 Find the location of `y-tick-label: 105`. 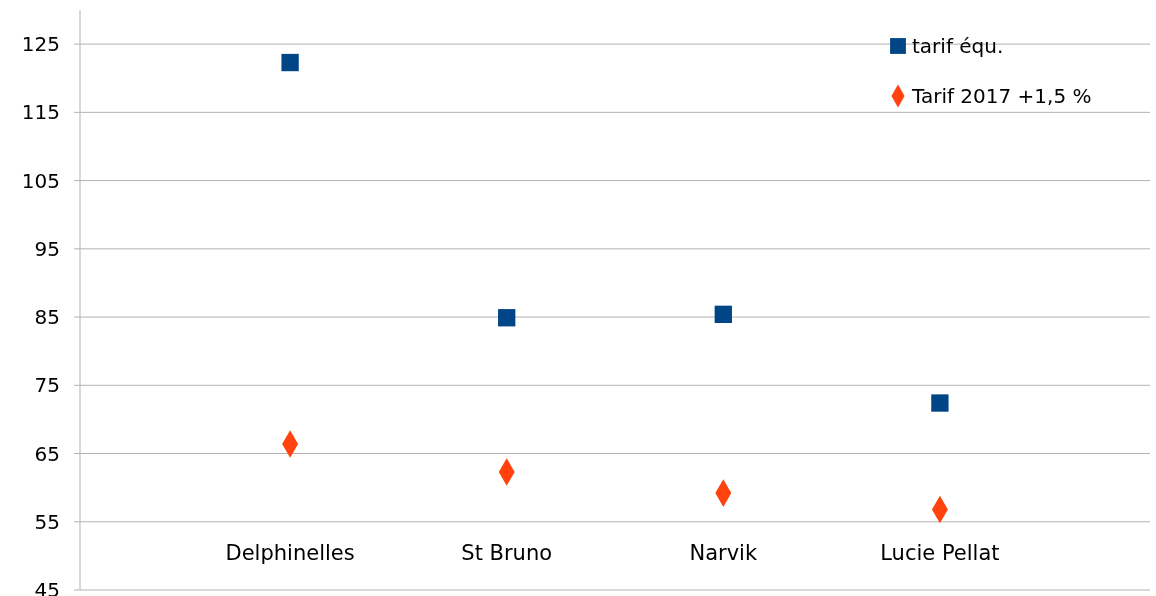

y-tick-label: 105 is located at coordinates (40, 180).